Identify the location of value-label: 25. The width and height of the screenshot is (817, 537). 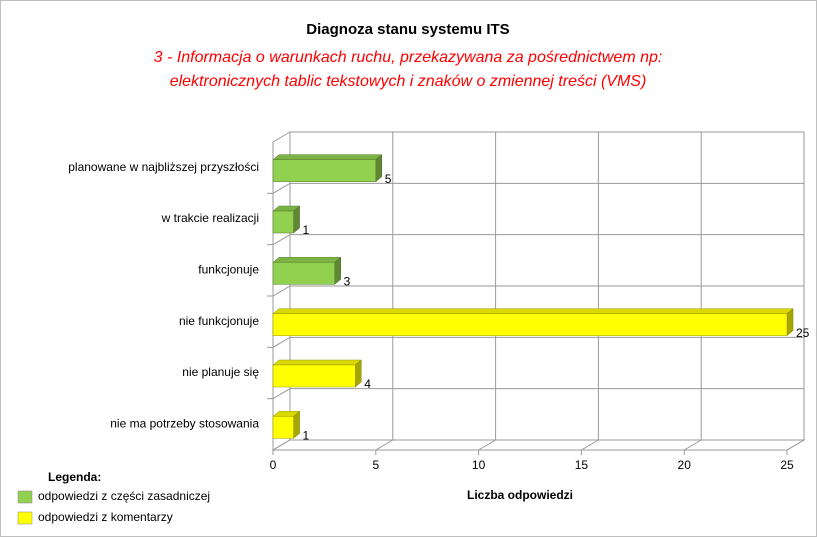
(803, 333).